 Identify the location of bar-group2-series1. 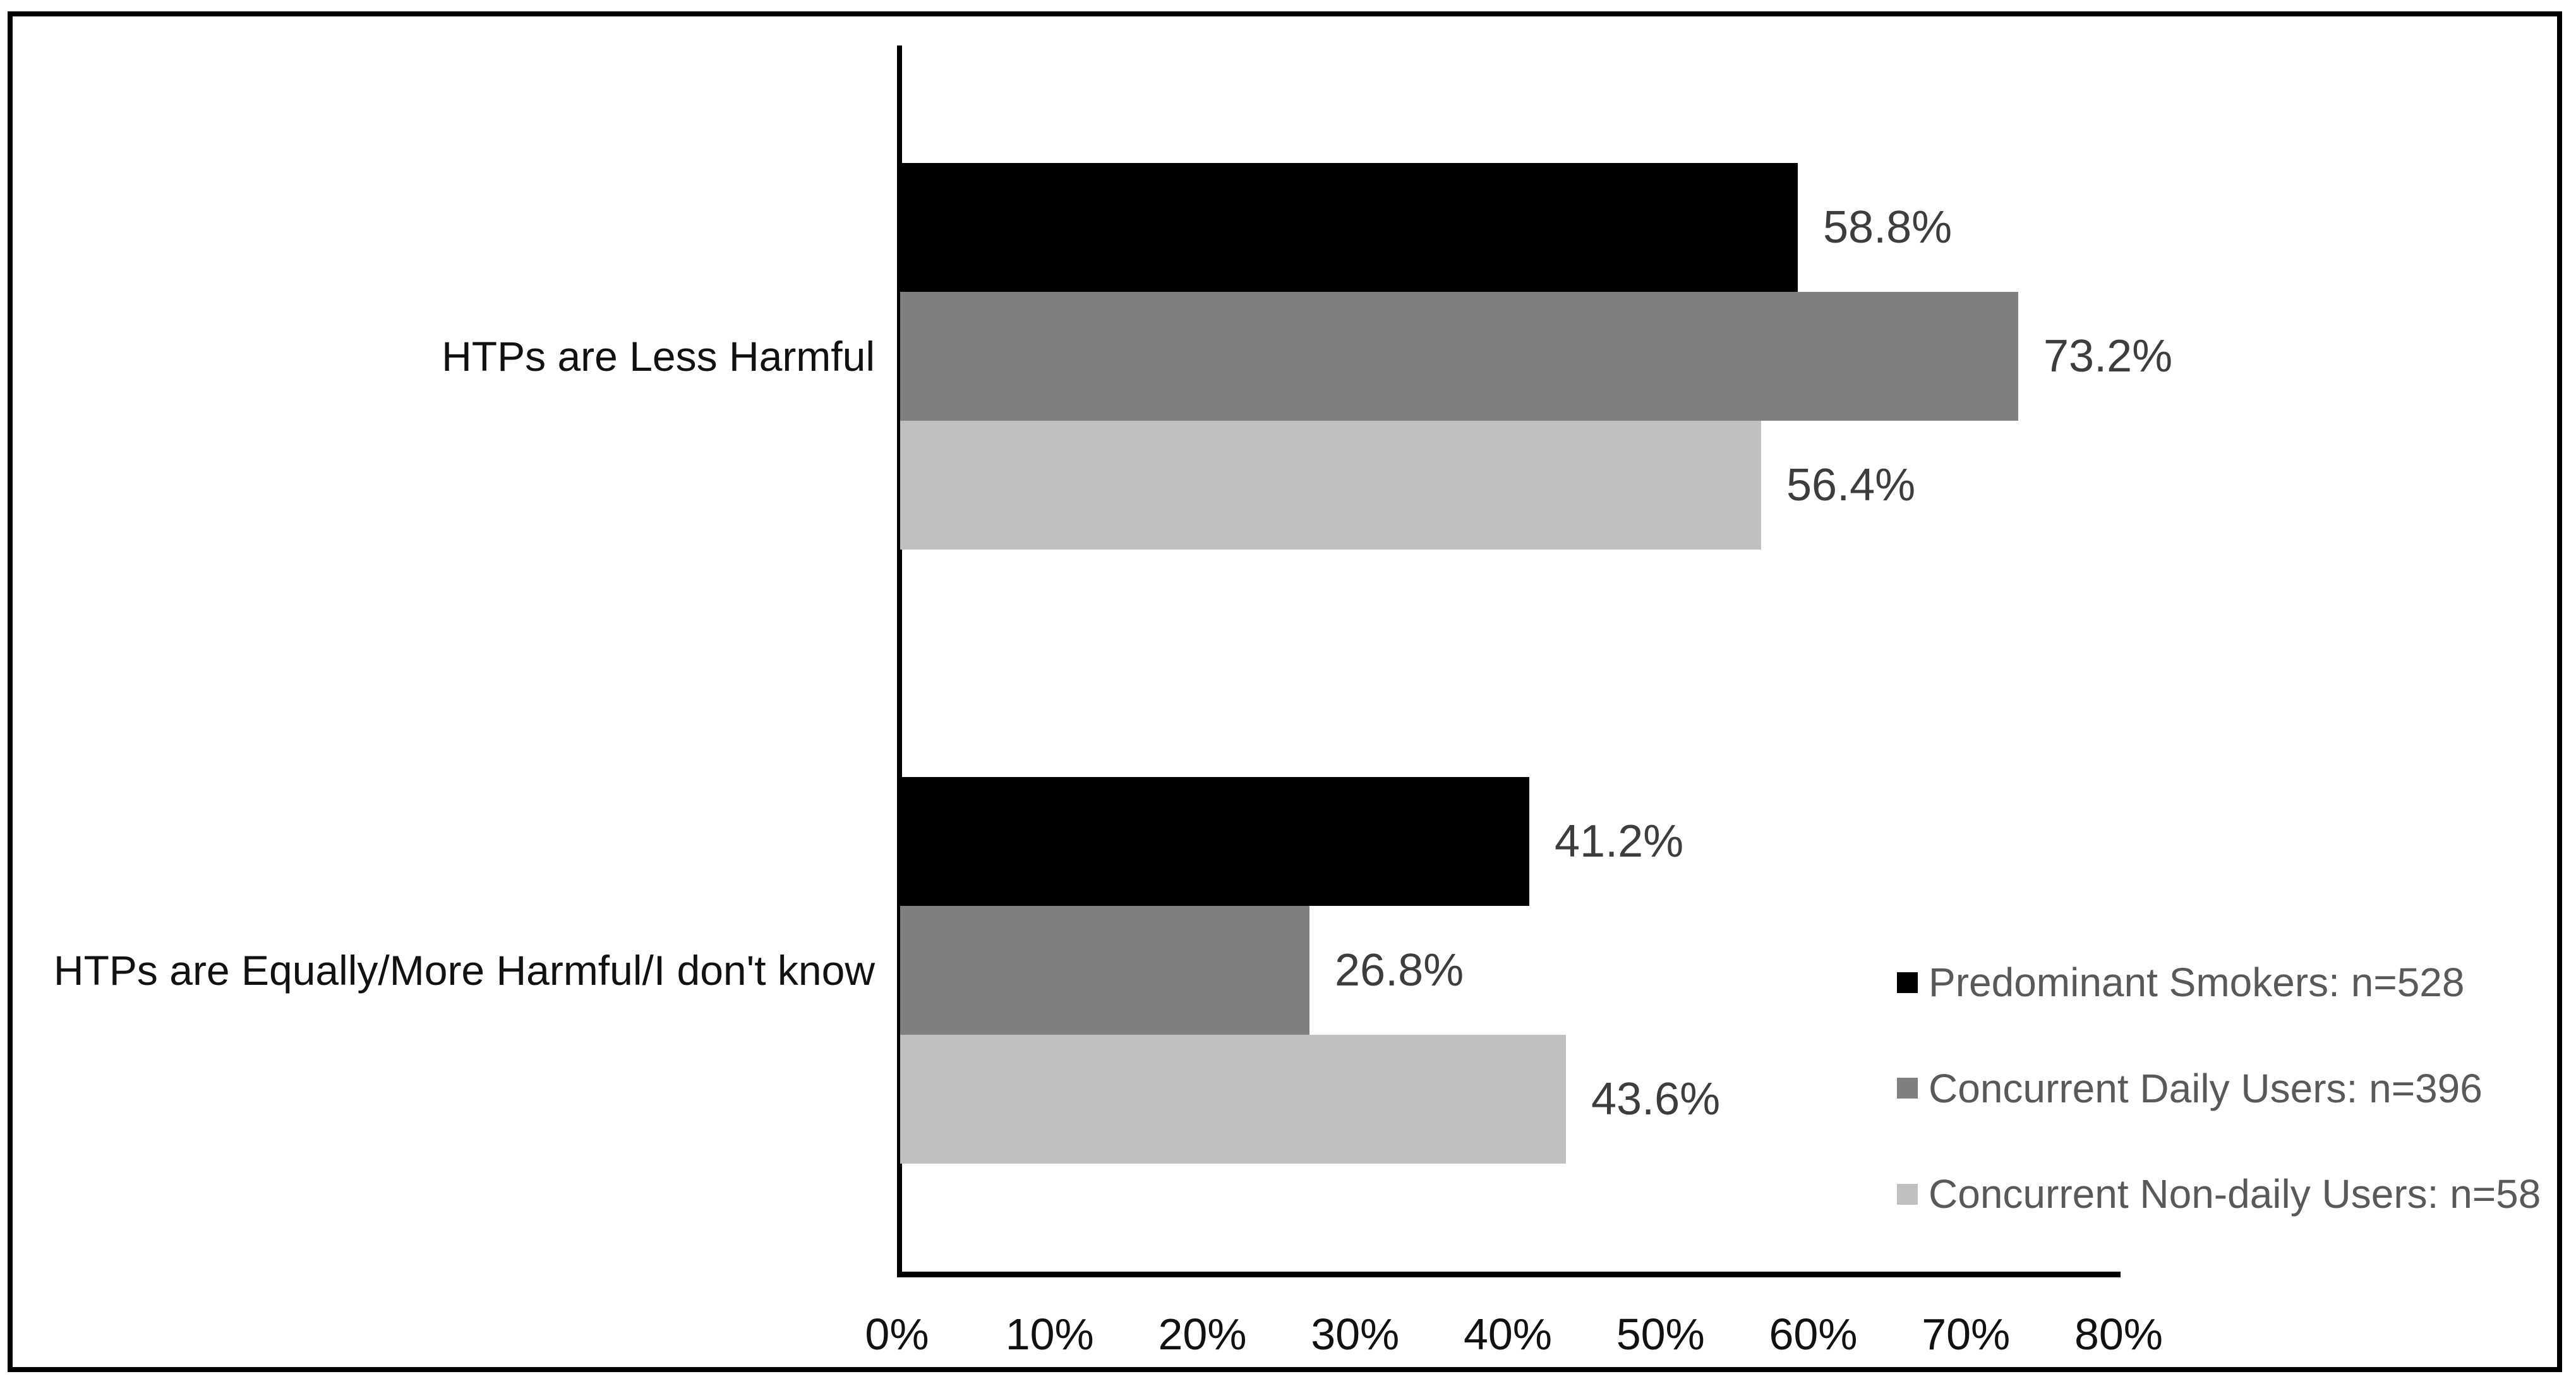
(1214, 841).